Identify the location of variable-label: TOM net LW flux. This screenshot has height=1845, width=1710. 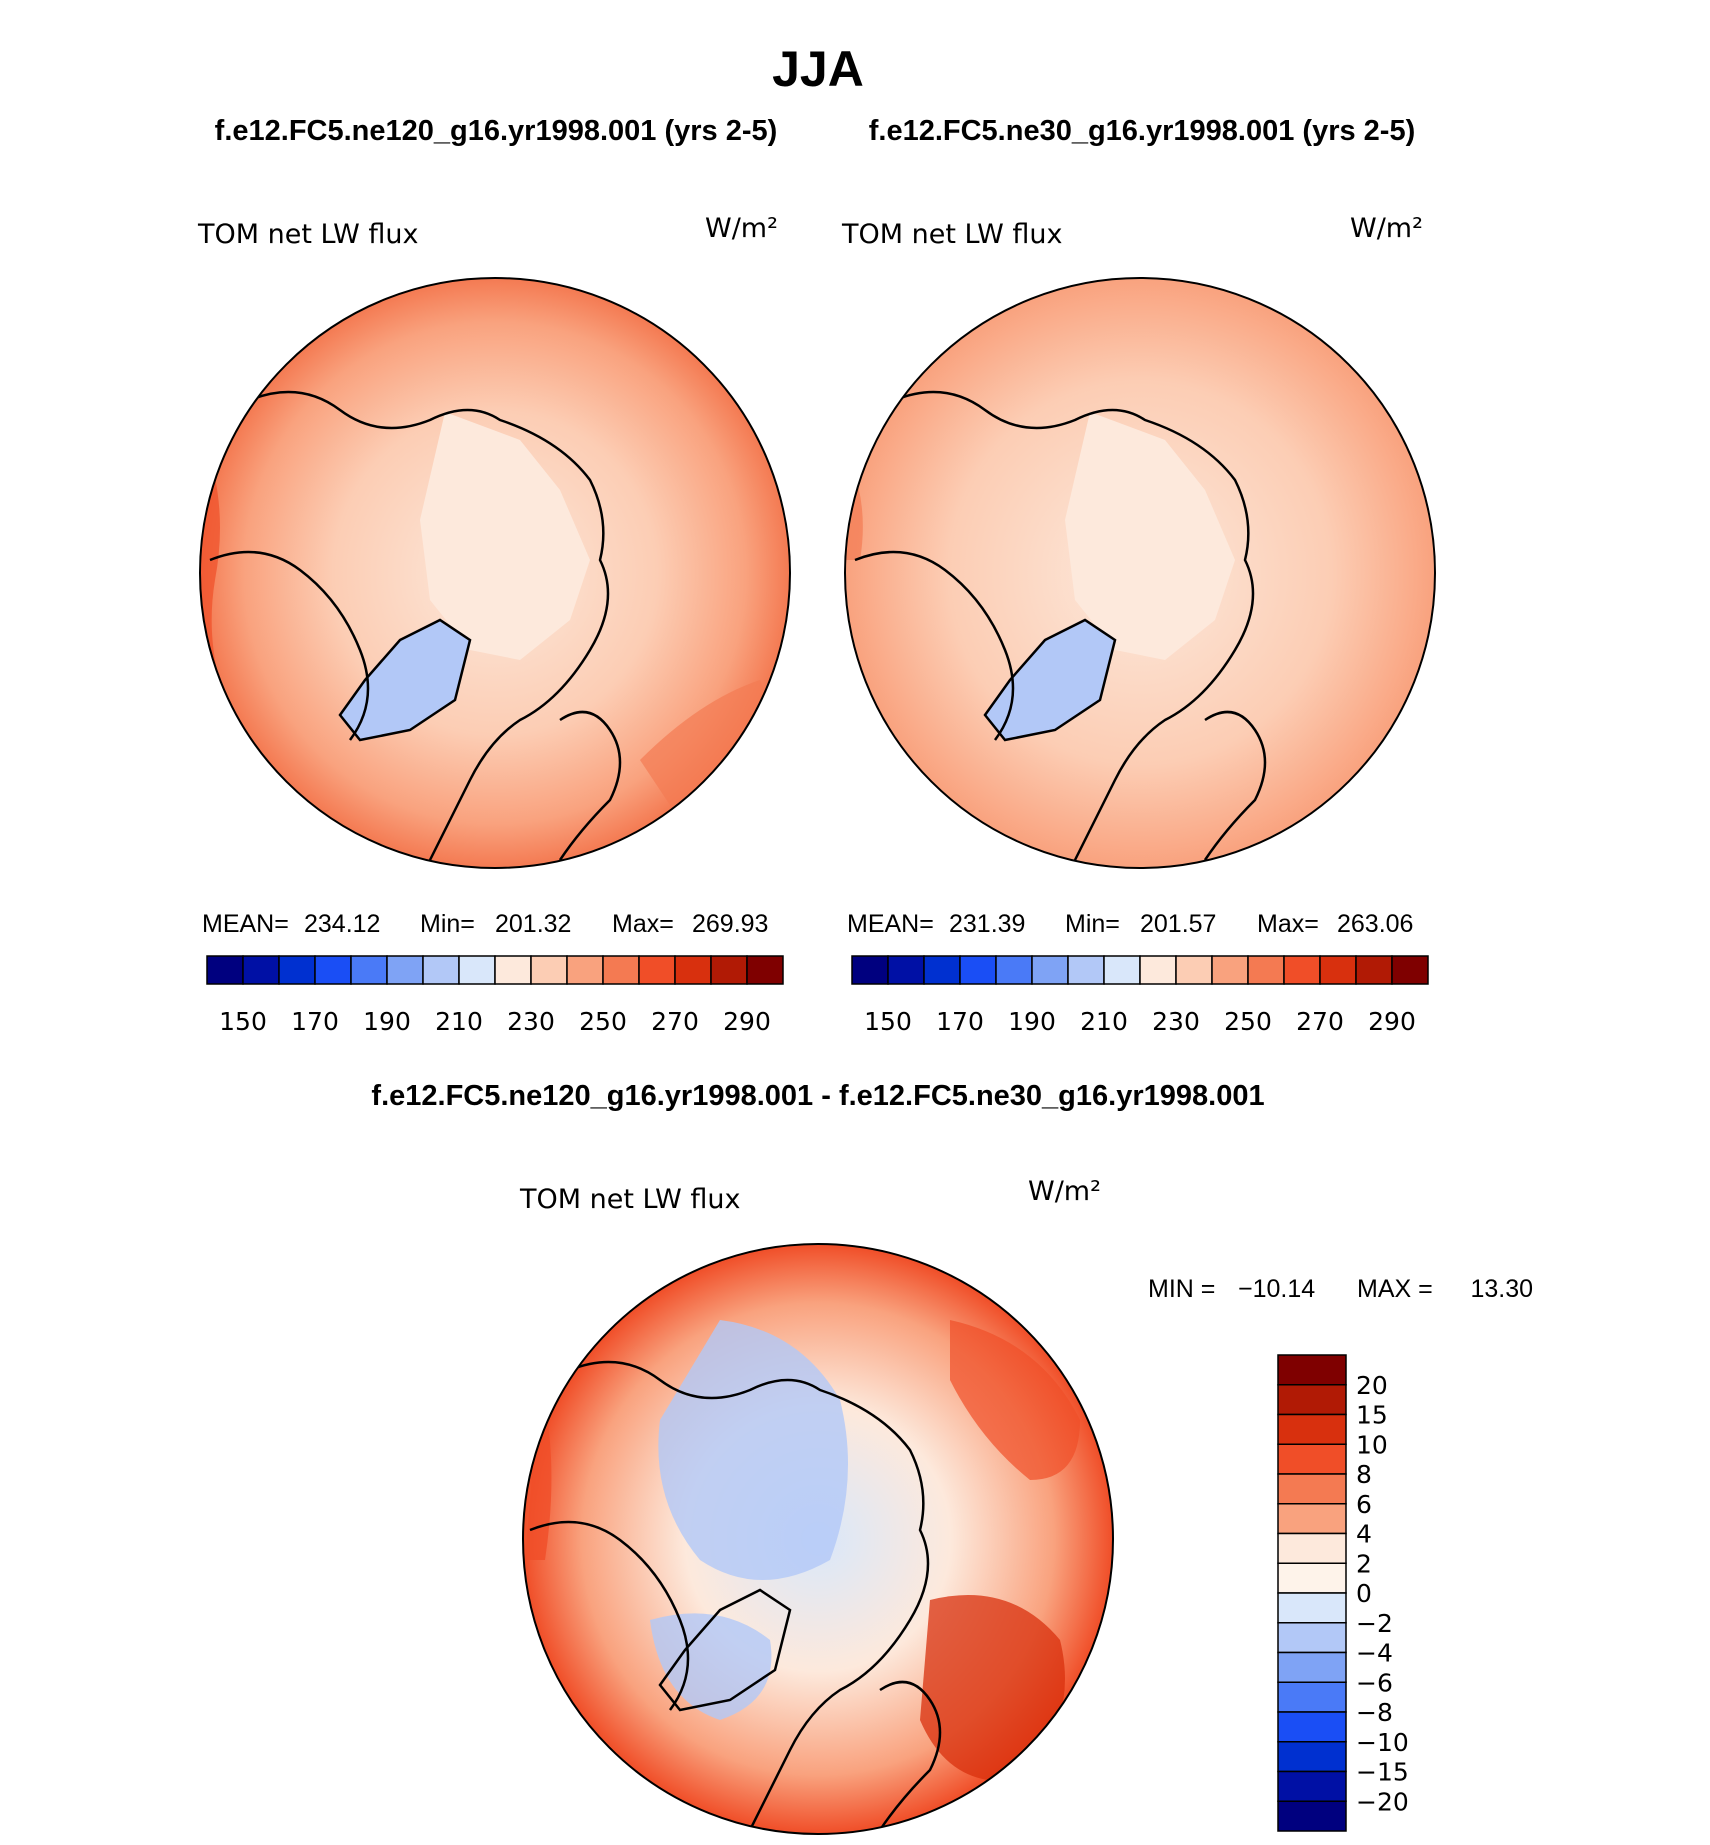
(307, 234).